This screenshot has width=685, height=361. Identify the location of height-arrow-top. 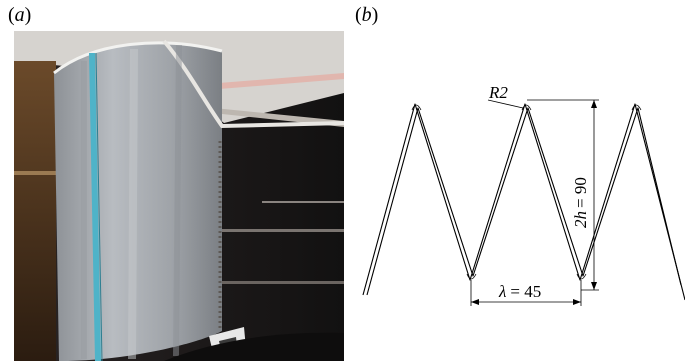
(594, 104).